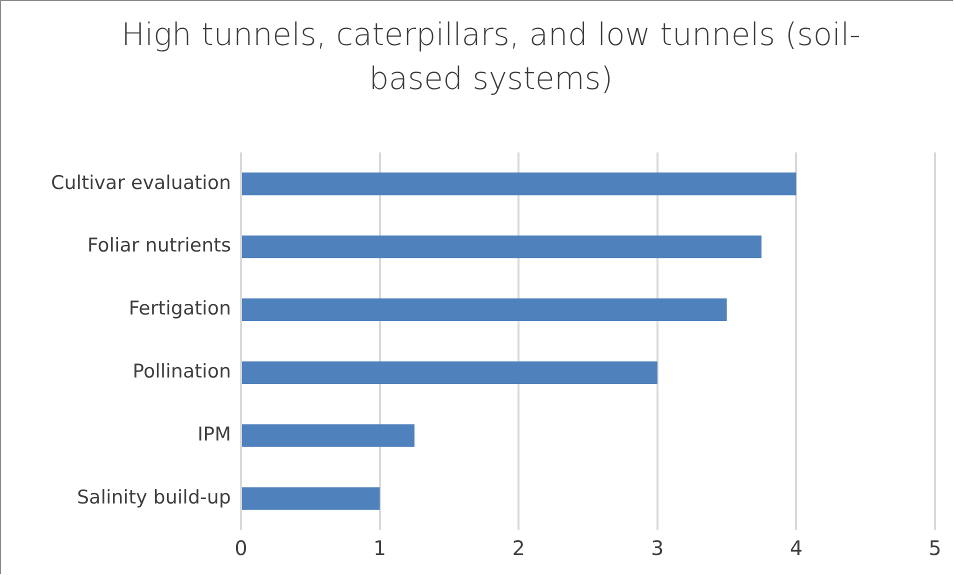 The image size is (954, 575). I want to click on chart-title: High tunnels, caterpillars, and low tunnels (soil-based systems), so click(491, 57).